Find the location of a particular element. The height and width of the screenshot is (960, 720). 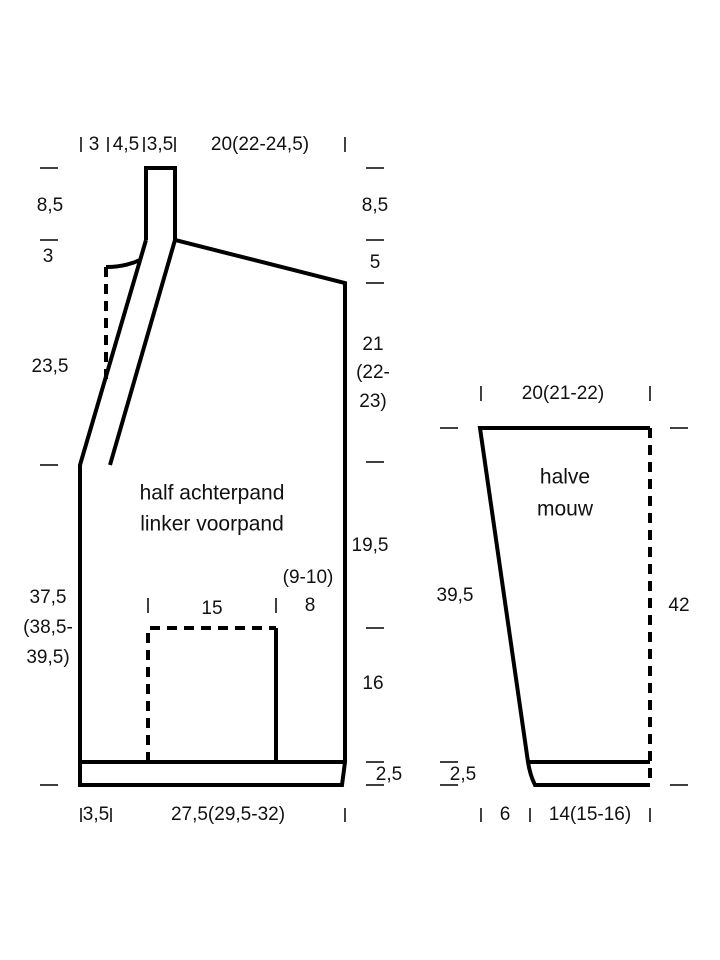

measure: 15 is located at coordinates (211, 608).